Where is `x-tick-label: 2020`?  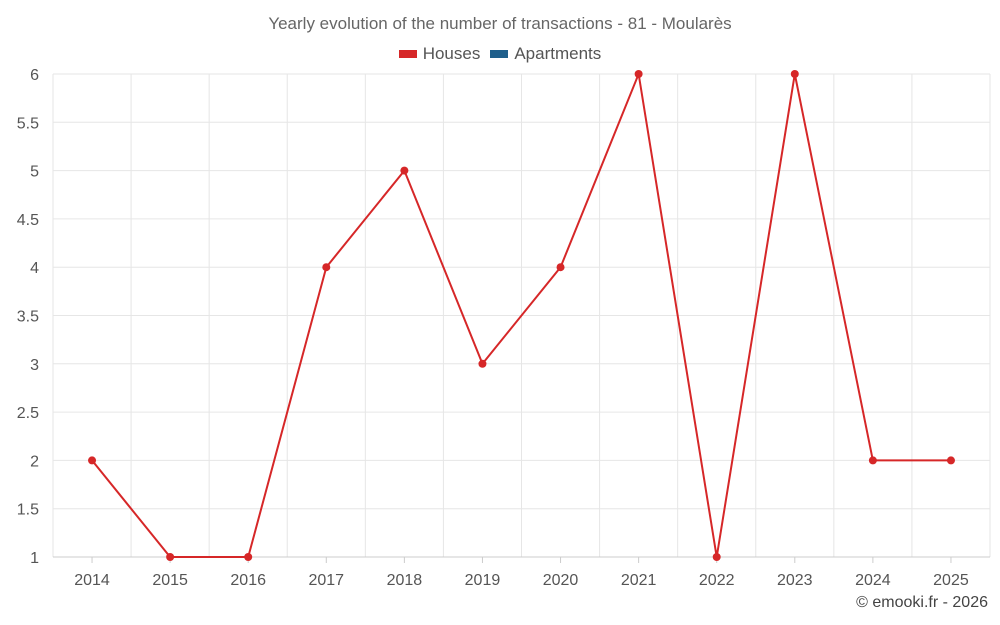
x-tick-label: 2020 is located at coordinates (561, 580).